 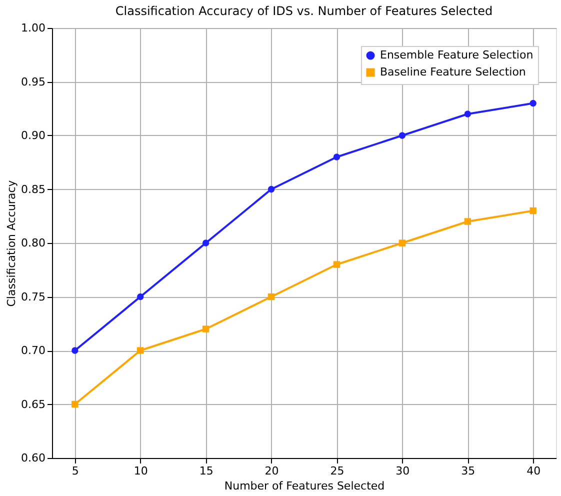 I want to click on x-tick-label: 20, so click(x=271, y=471).